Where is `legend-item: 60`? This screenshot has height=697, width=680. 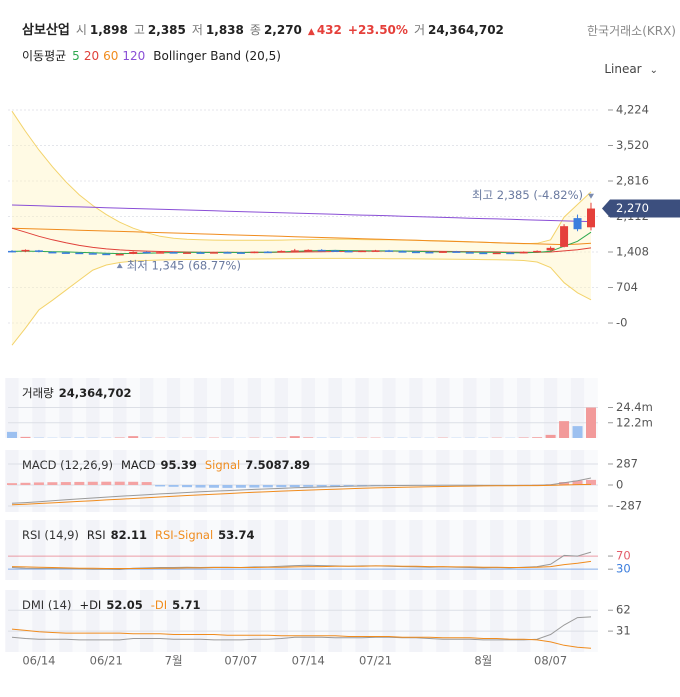 legend-item: 60 is located at coordinates (111, 56).